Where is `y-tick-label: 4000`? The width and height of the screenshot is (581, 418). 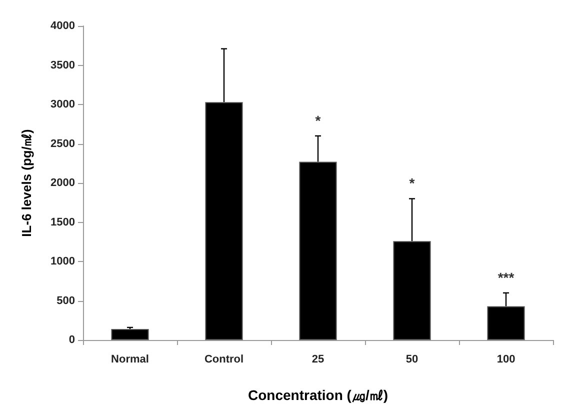
y-tick-label: 4000 is located at coordinates (62, 26).